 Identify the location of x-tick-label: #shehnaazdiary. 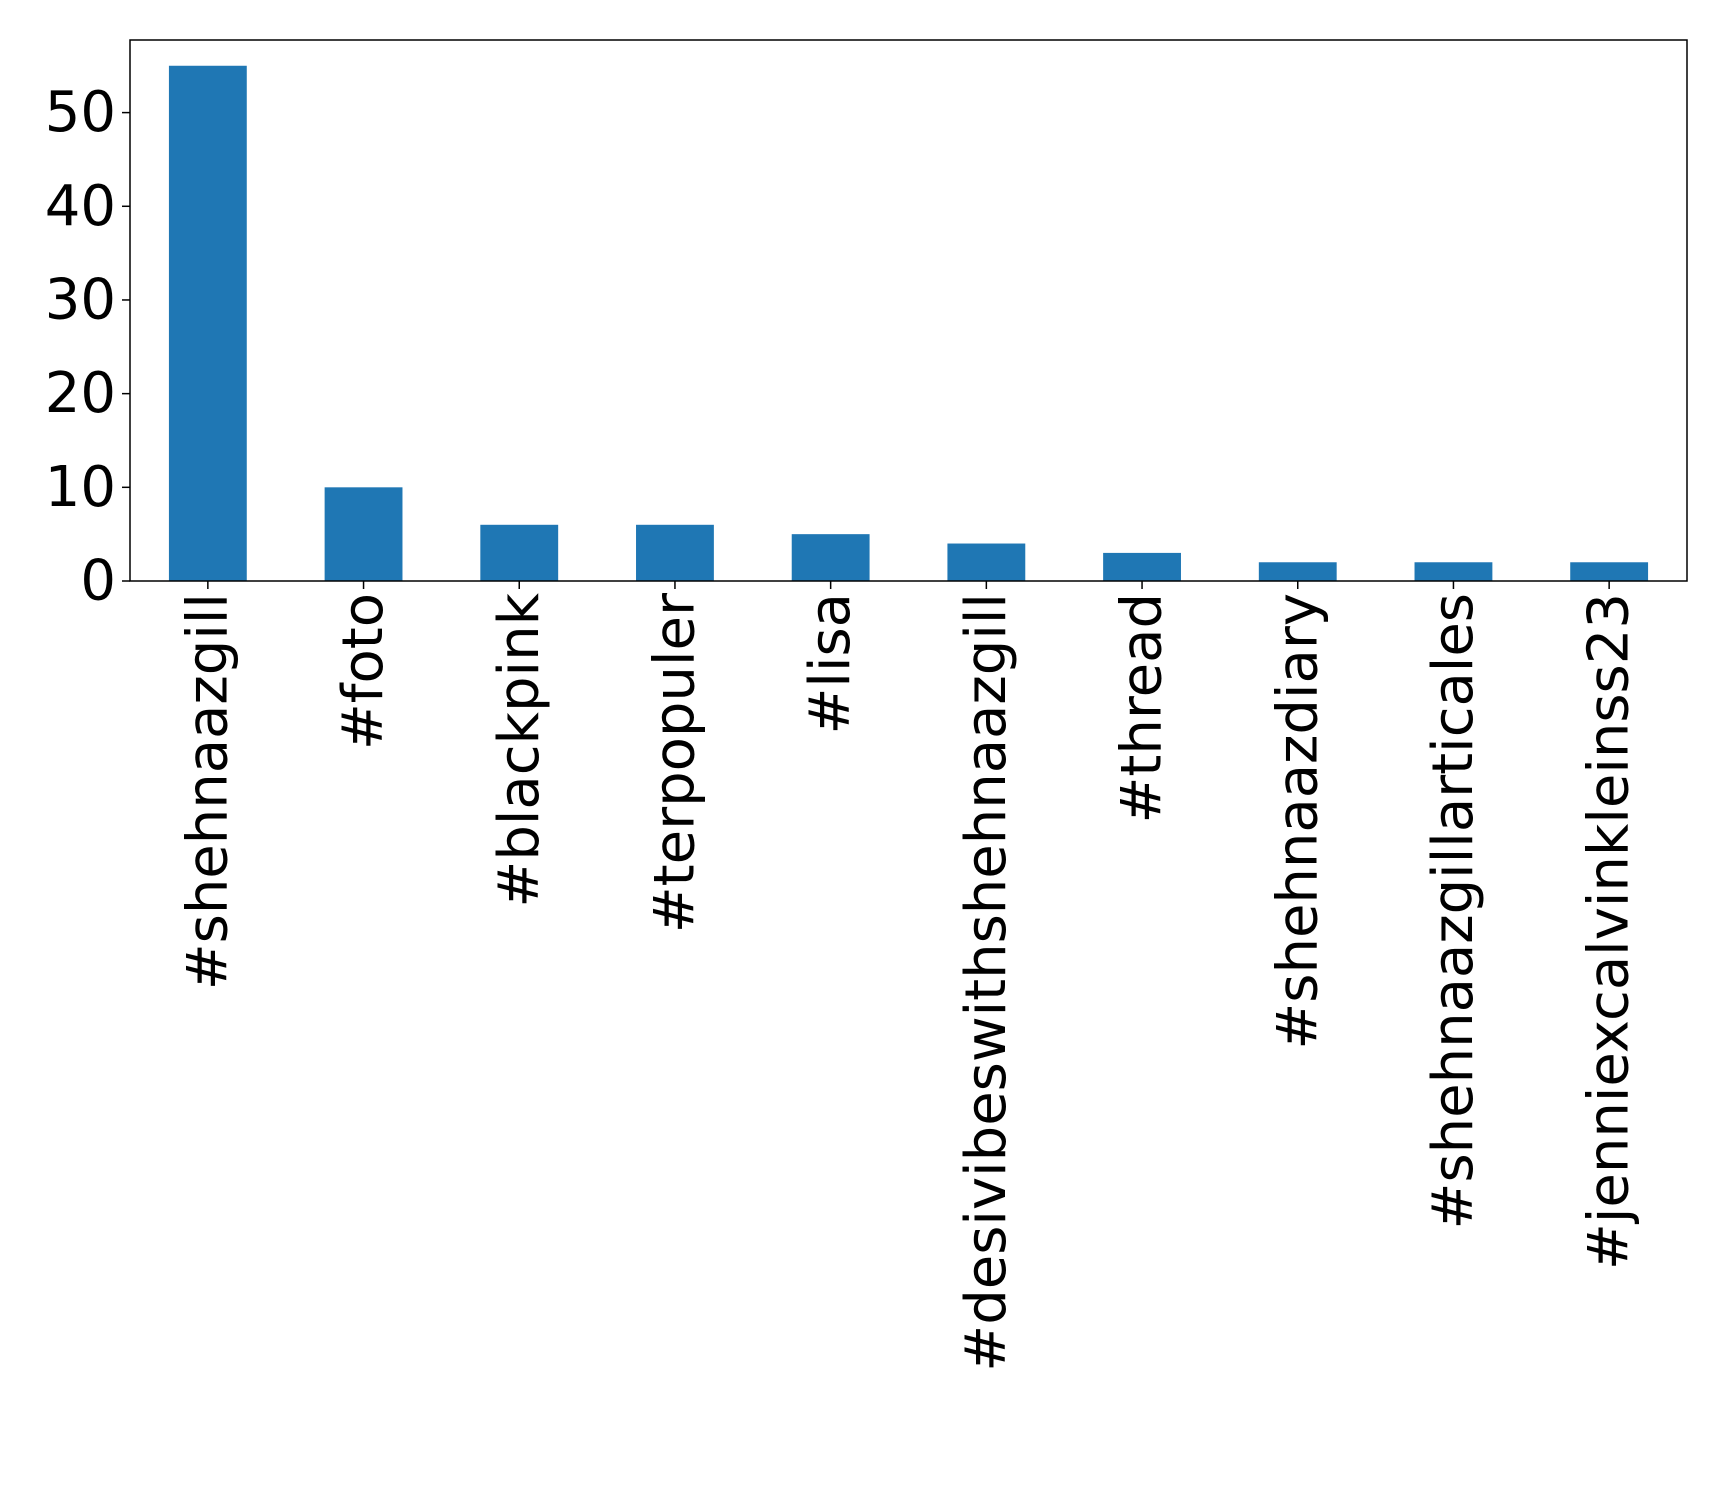
(1297, 821).